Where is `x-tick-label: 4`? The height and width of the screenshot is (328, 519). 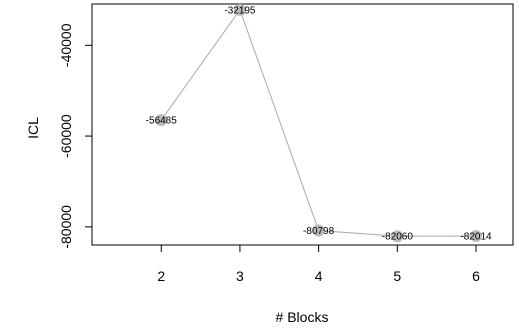 x-tick-label: 4 is located at coordinates (319, 276).